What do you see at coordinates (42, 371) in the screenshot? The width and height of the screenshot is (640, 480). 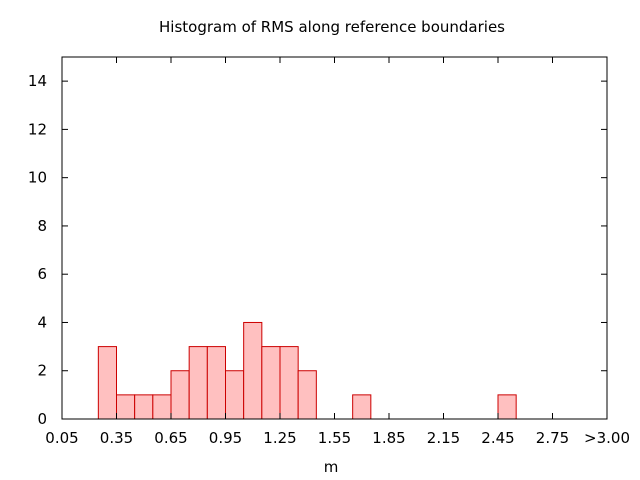 I see `y-tick-label: 2` at bounding box center [42, 371].